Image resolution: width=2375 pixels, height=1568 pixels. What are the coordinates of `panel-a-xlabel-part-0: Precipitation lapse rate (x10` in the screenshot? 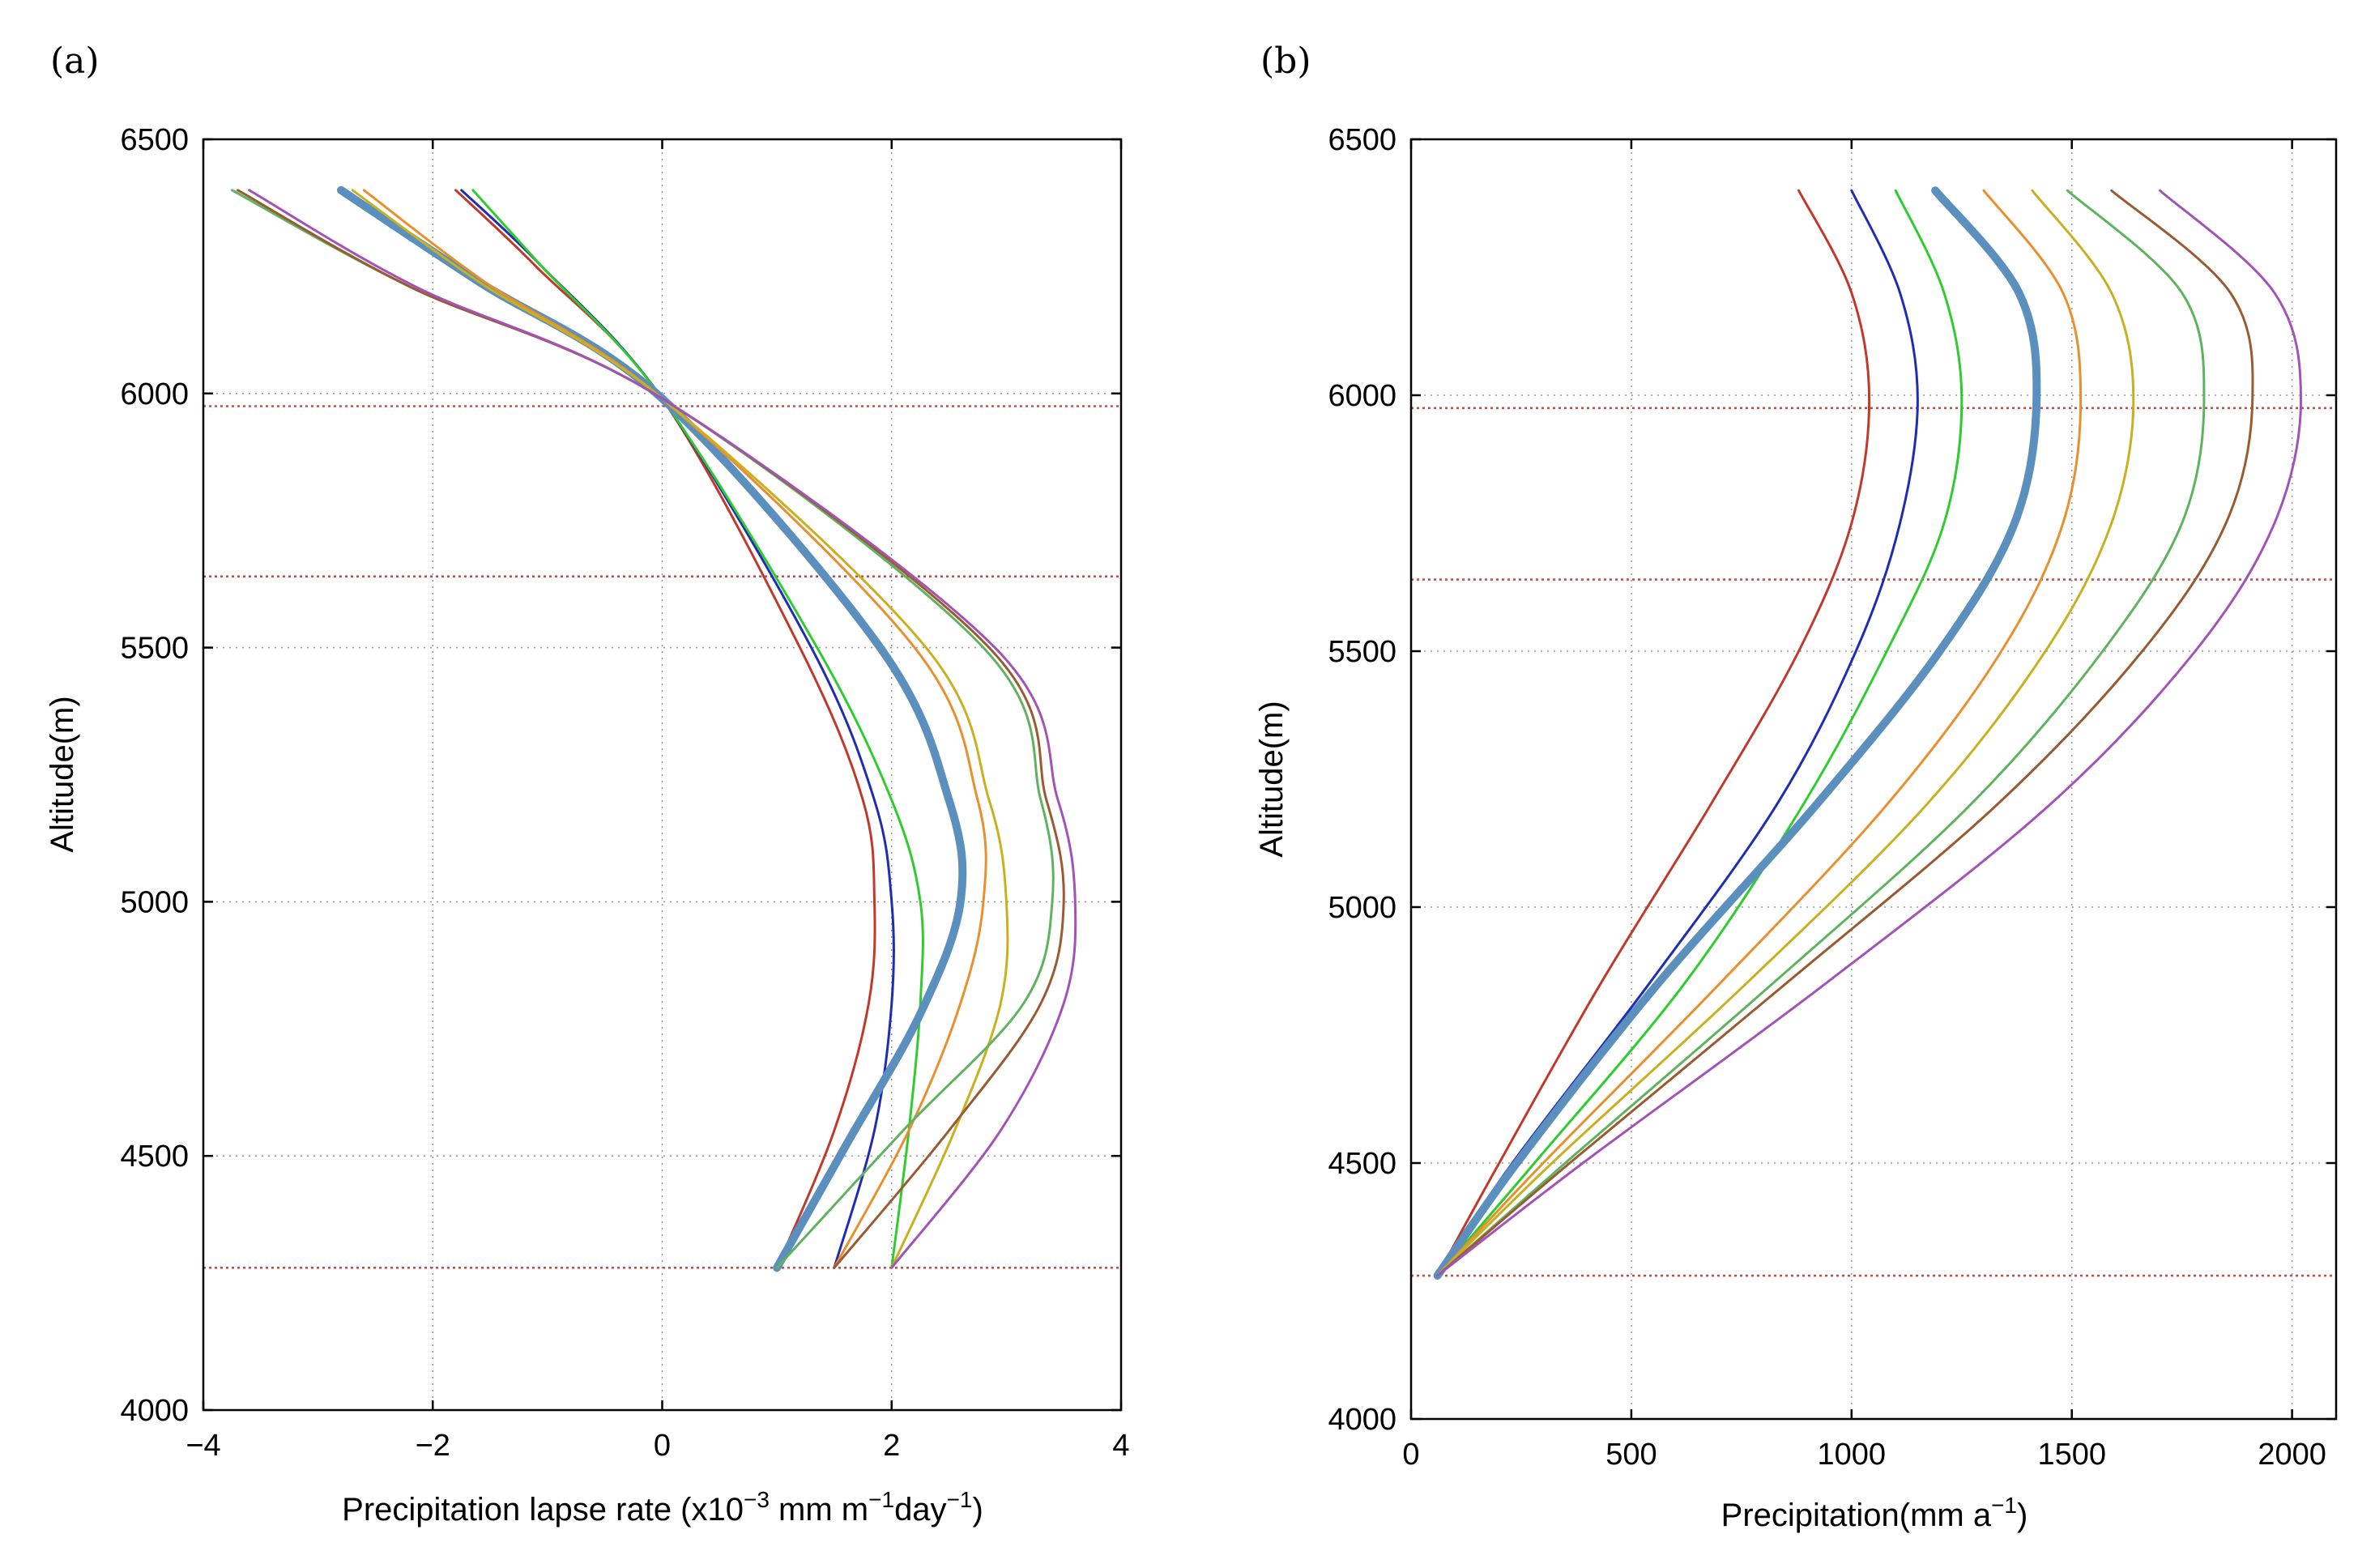 It's located at (543, 1510).